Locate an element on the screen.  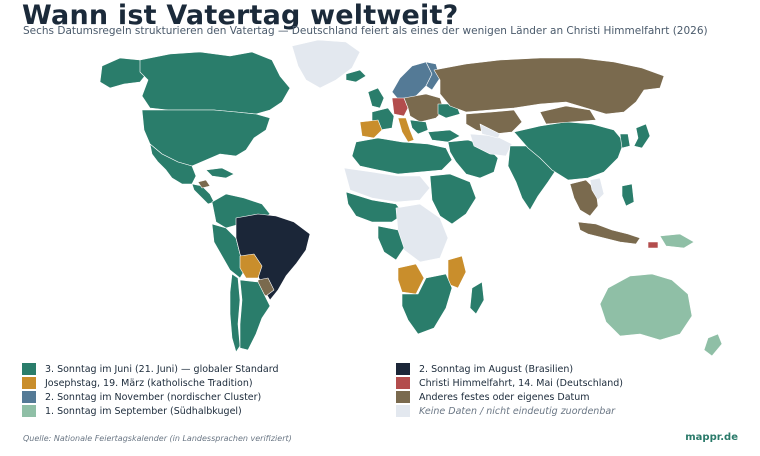
region-eastern-europe is located at coordinates (424, 108).